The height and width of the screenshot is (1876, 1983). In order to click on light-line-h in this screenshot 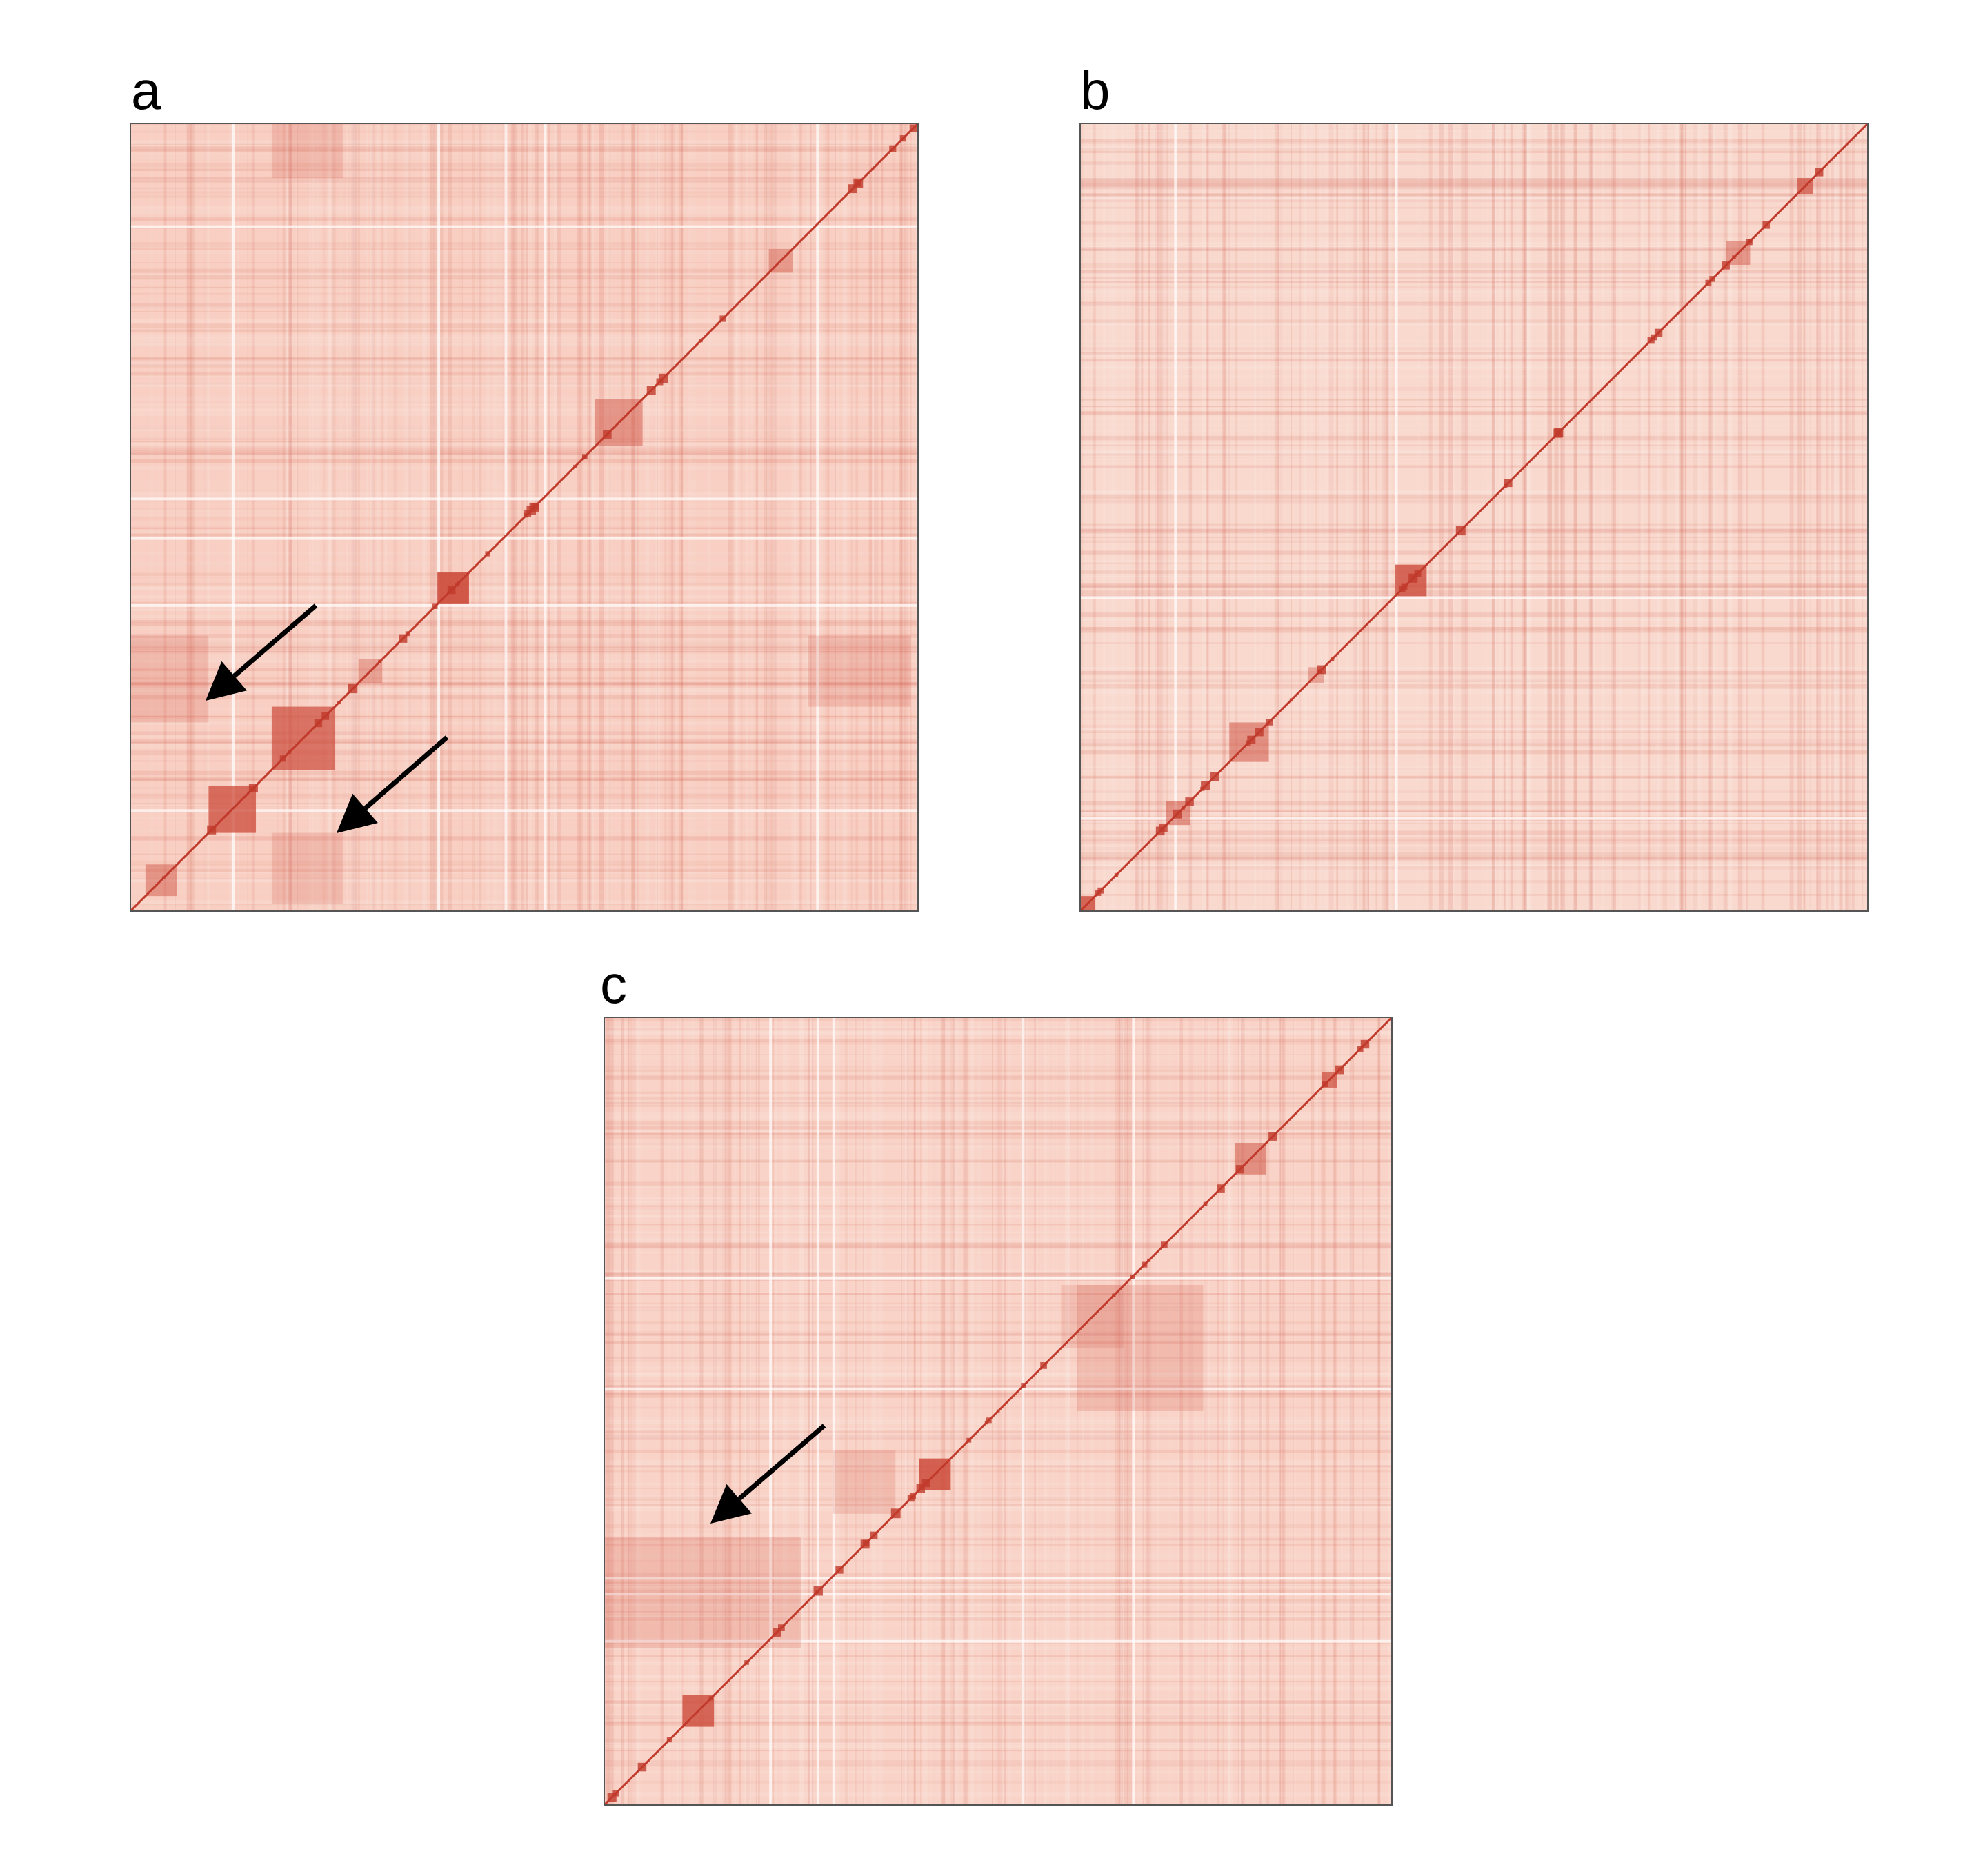, I will do `click(998, 1278)`.